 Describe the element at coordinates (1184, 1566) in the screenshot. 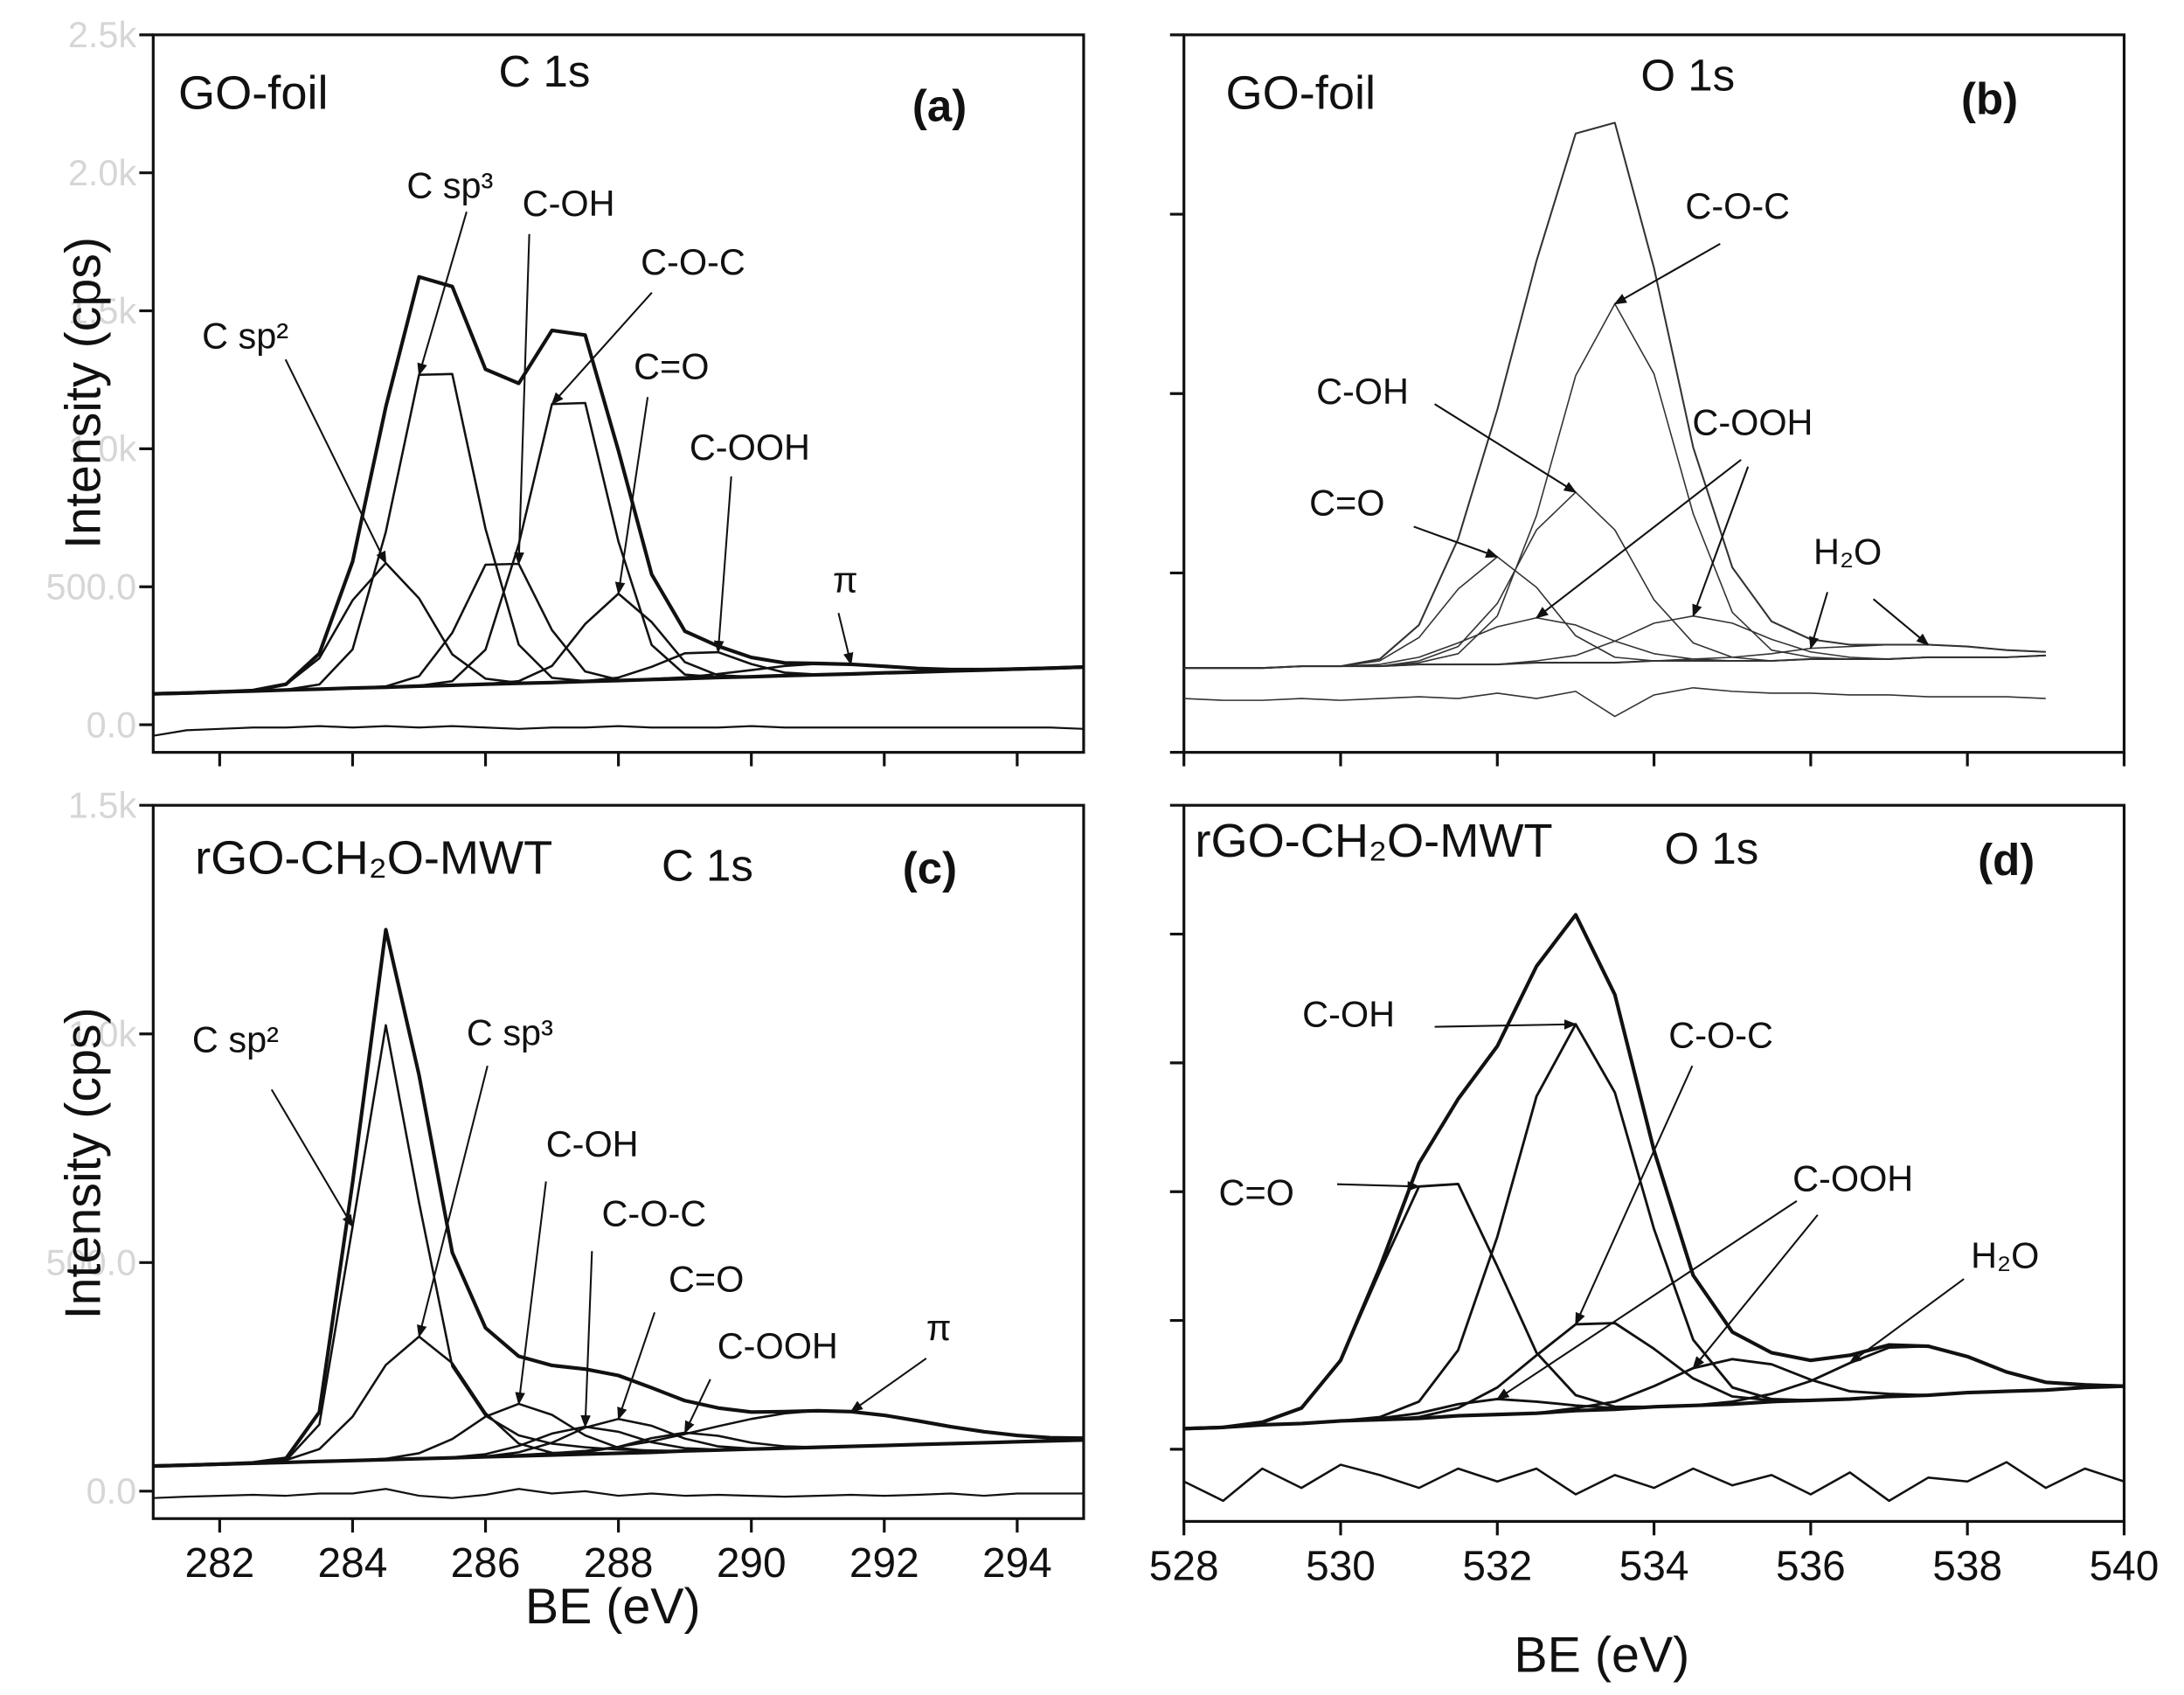

I see `x-tick-label: 528` at that location.